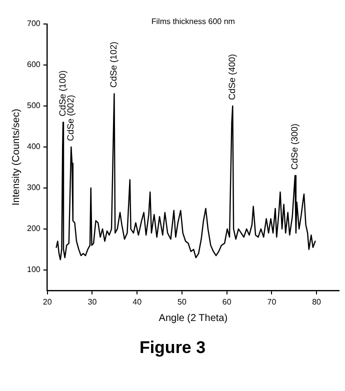 This screenshot has height=391, width=345. What do you see at coordinates (33, 147) in the screenshot?
I see `y-tick-label: 400` at bounding box center [33, 147].